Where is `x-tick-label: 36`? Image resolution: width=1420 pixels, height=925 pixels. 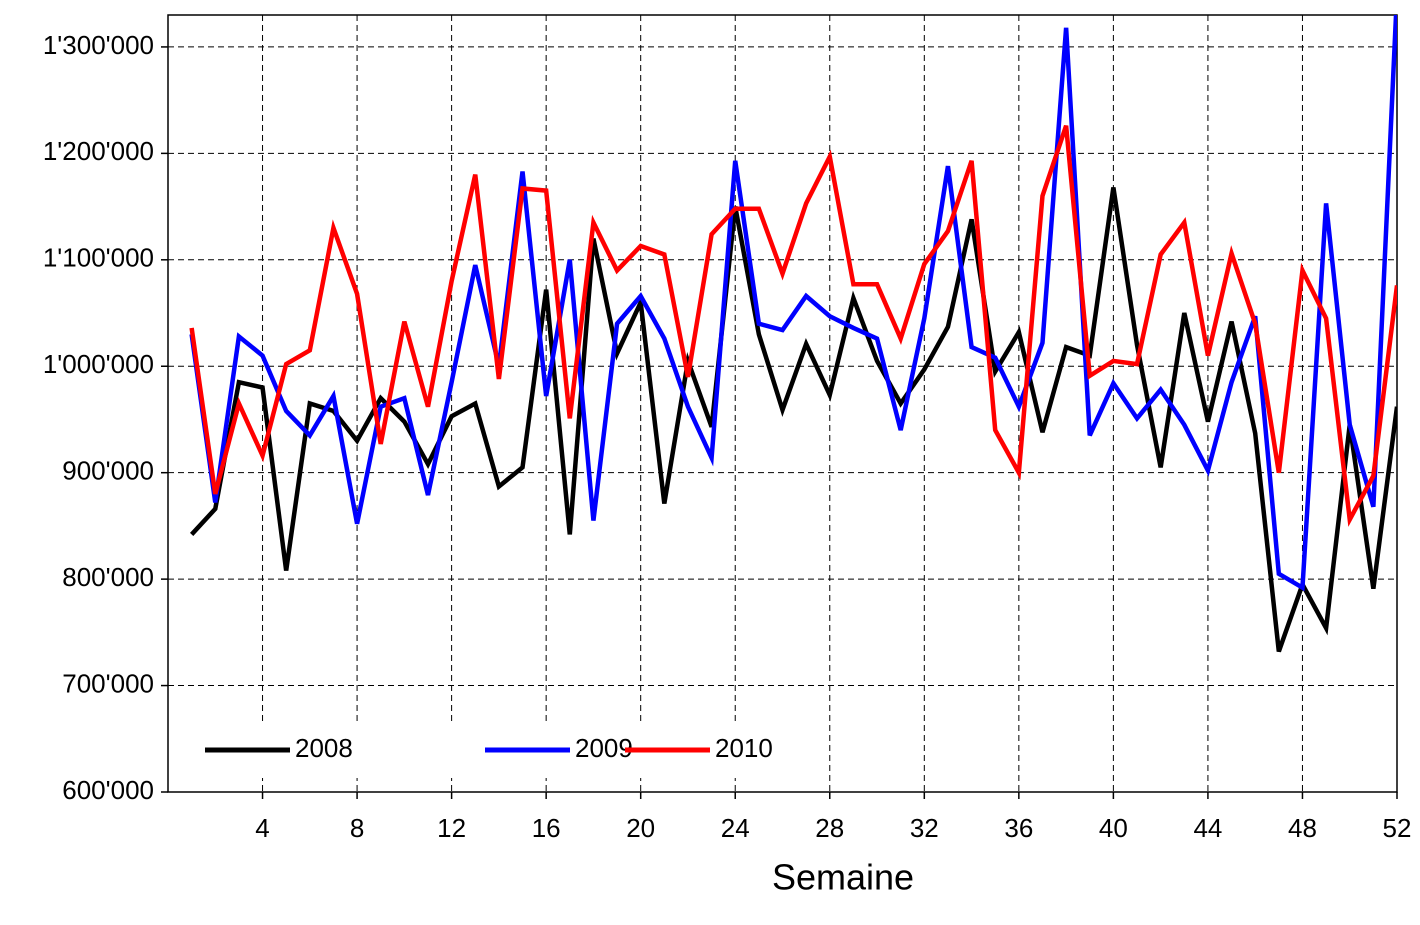 x-tick-label: 36 is located at coordinates (1018, 828).